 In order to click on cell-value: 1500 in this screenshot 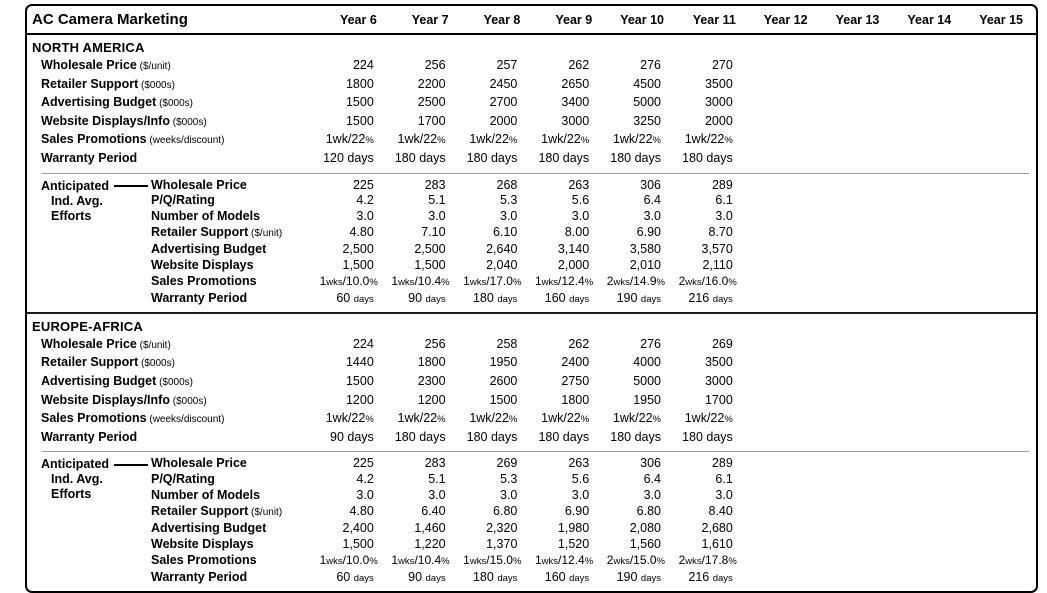, I will do `click(503, 399)`.